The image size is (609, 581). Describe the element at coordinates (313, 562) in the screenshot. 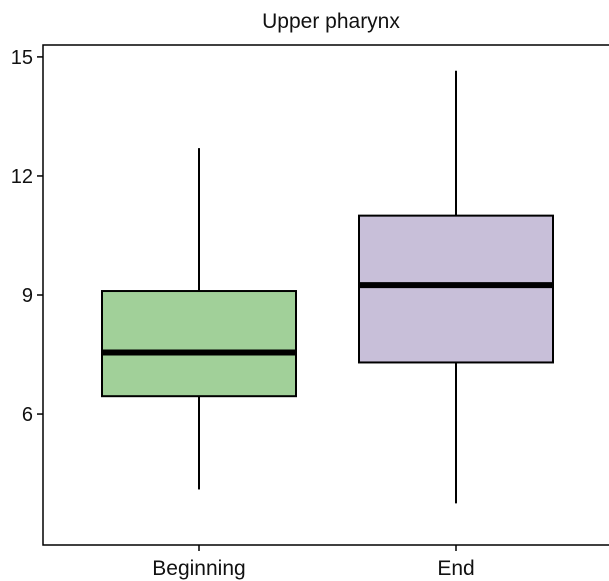

I see `x-axis: Beginning End` at that location.